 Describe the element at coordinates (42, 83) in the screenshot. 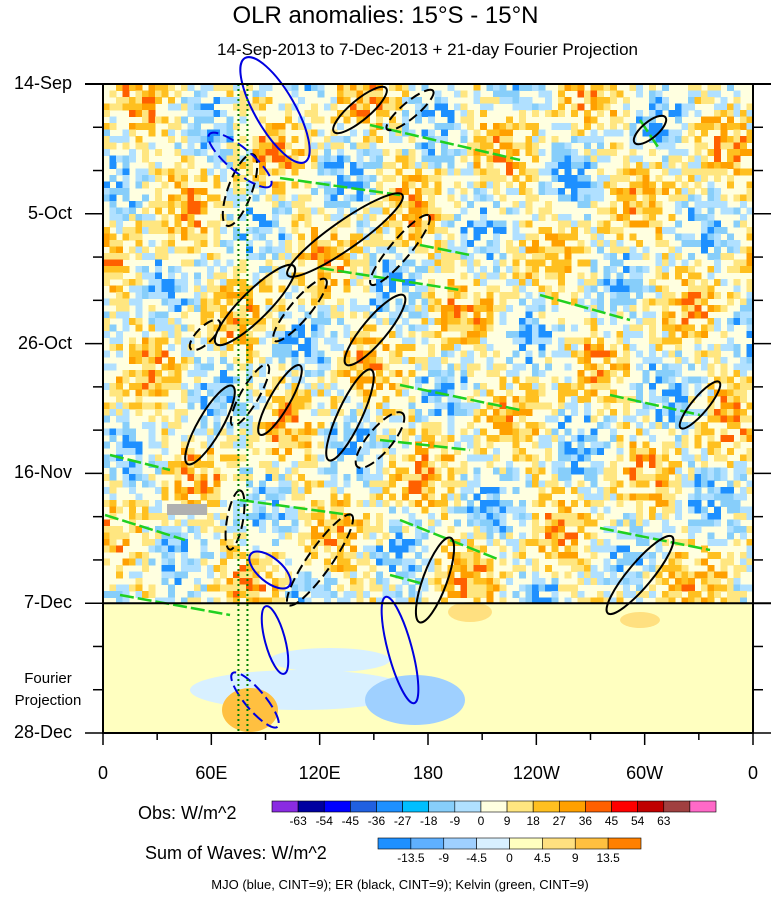

I see `y-tick-label: 14-Sep` at that location.